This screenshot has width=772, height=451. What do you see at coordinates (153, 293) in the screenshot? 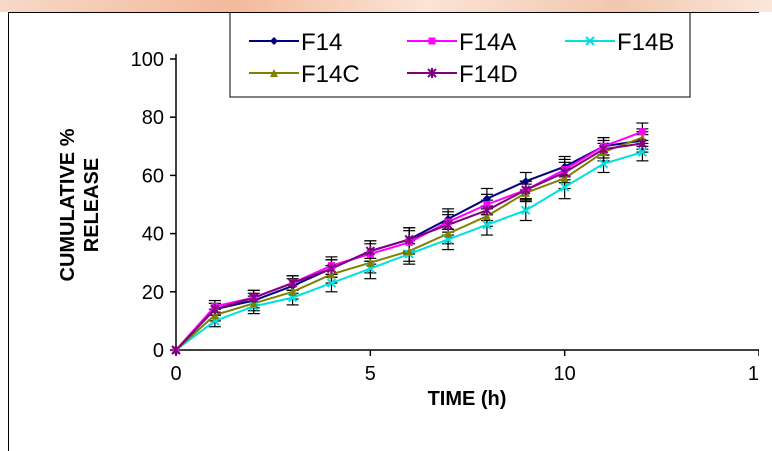
I see `y-tick-label: 20` at bounding box center [153, 293].